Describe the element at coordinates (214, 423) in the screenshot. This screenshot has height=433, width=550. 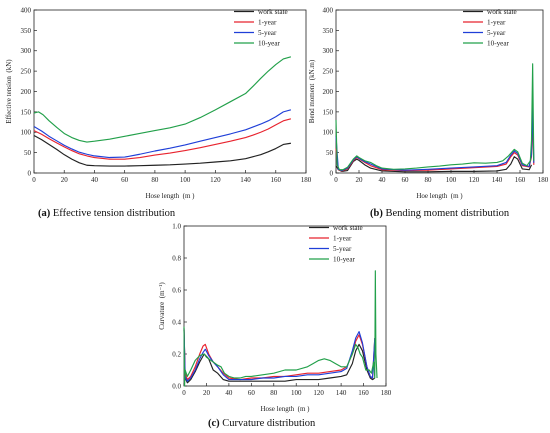
I see `caption-letter: (c)` at that location.